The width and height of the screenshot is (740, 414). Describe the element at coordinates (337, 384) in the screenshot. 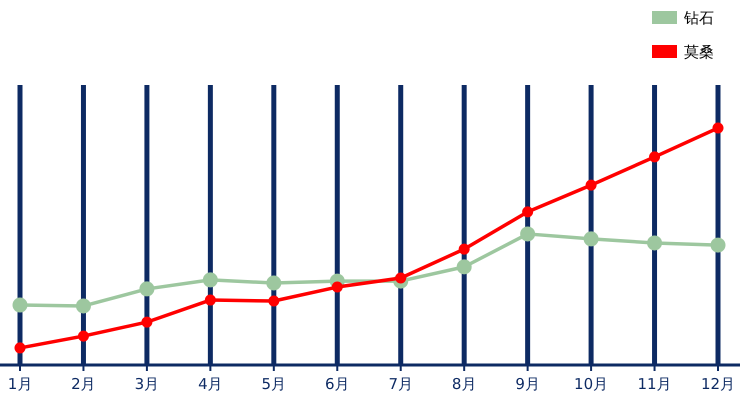

I see `x-tick-label: 6月` at that location.